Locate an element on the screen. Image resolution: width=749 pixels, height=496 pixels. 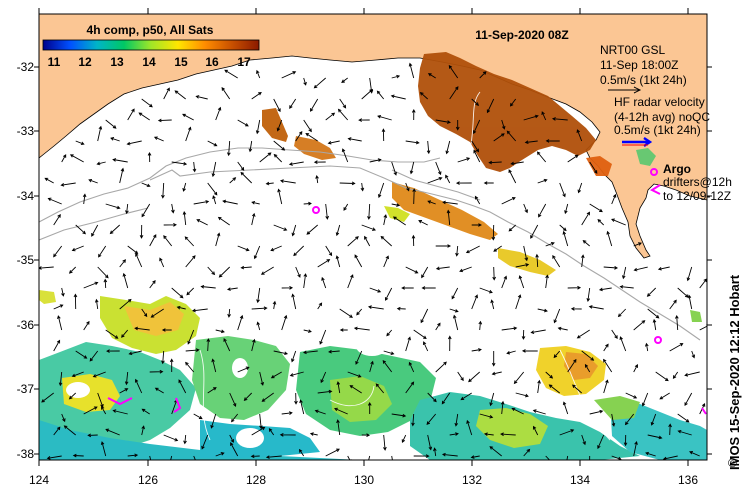
colorbar-title: 4h comp, p50, All Sats is located at coordinates (150, 30).